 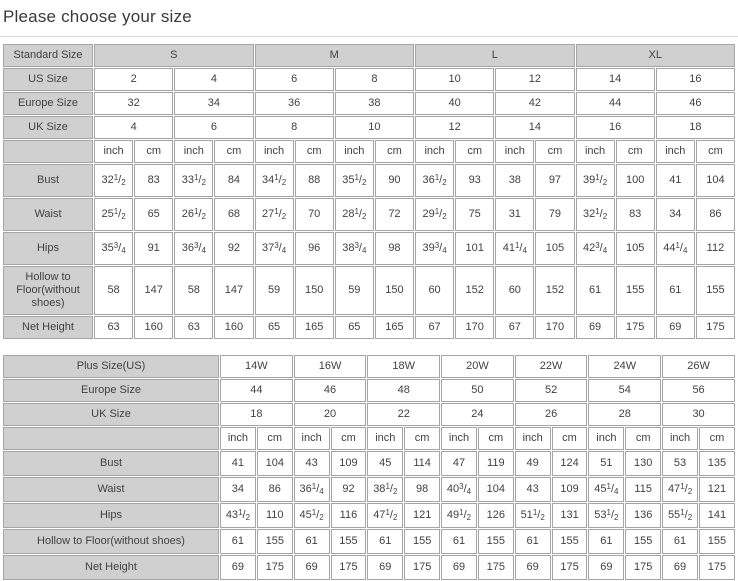 What do you see at coordinates (274, 327) in the screenshot?
I see `measure-value-cell: 65` at bounding box center [274, 327].